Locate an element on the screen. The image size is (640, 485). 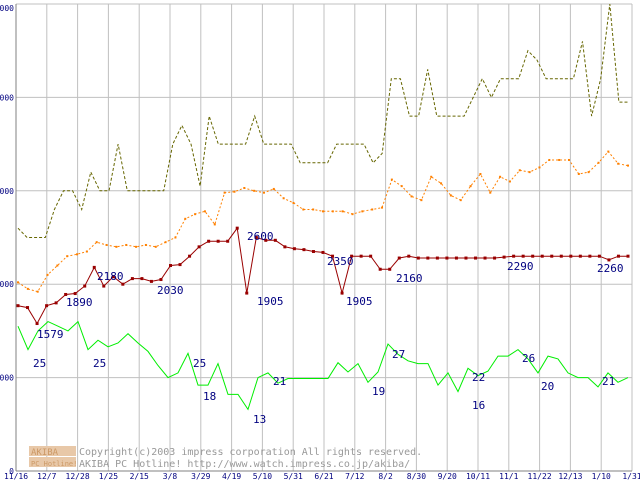
x-tick-label: 10/11 is located at coordinates (478, 476).